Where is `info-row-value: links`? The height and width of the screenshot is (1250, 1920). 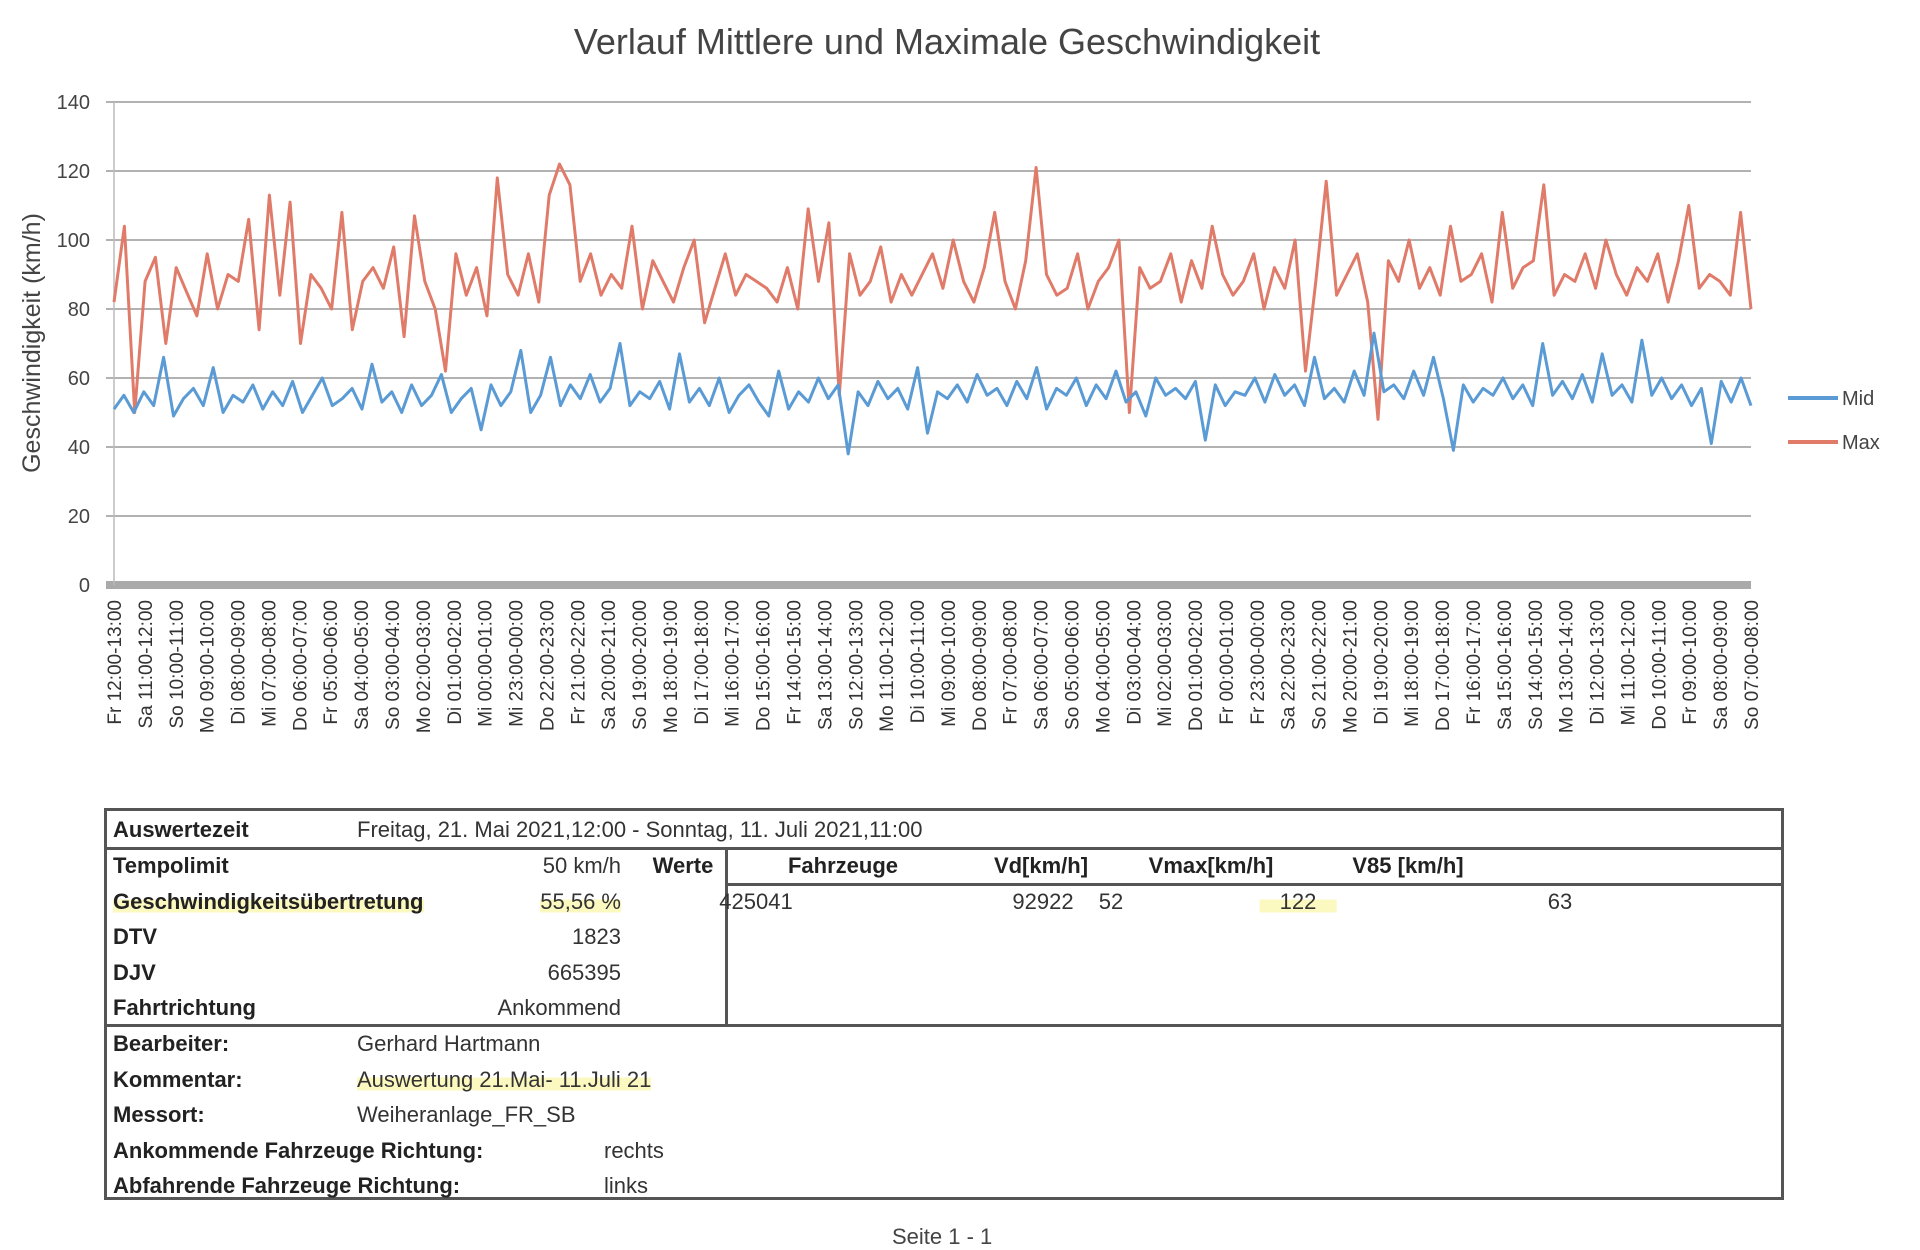
info-row-value: links is located at coordinates (626, 1185).